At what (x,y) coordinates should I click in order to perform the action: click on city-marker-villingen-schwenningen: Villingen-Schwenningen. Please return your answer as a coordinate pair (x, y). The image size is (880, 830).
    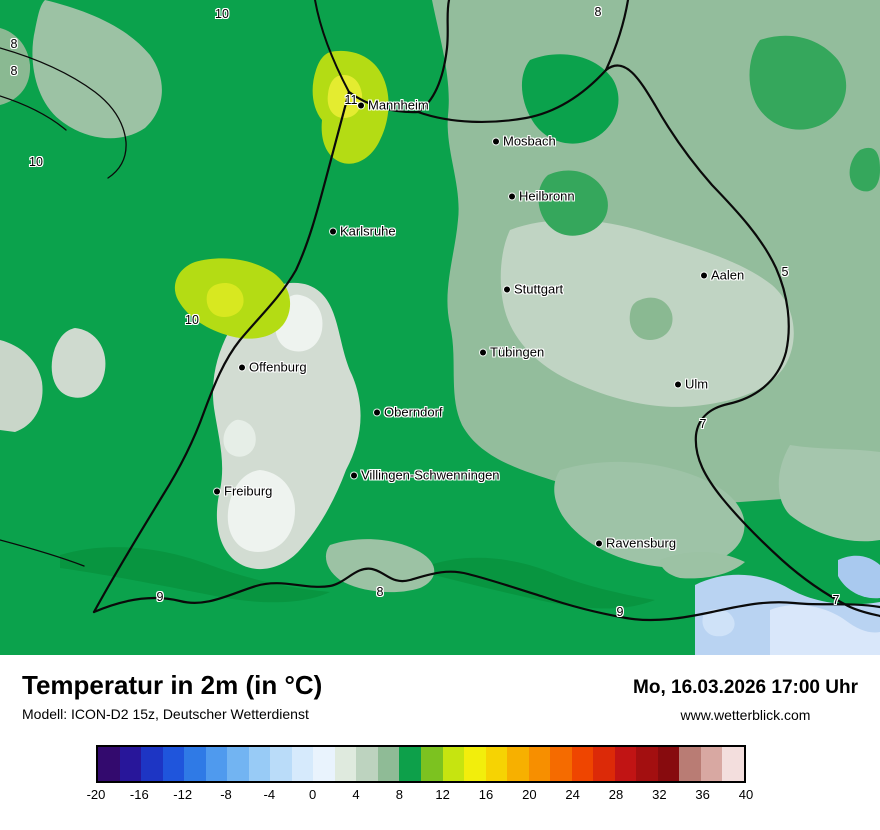
    Looking at the image, I should click on (425, 475).